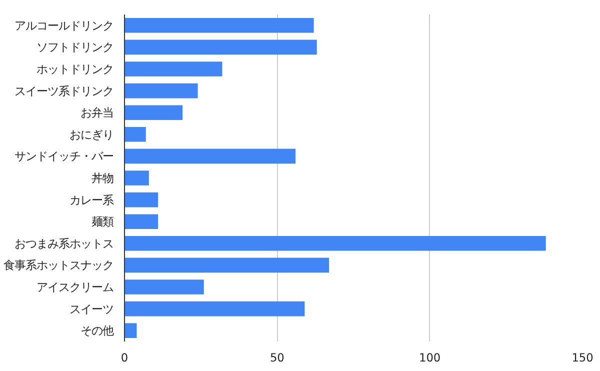 The height and width of the screenshot is (371, 600). Describe the element at coordinates (64, 25) in the screenshot. I see `y-tick-label: アルコールドリンク` at that location.